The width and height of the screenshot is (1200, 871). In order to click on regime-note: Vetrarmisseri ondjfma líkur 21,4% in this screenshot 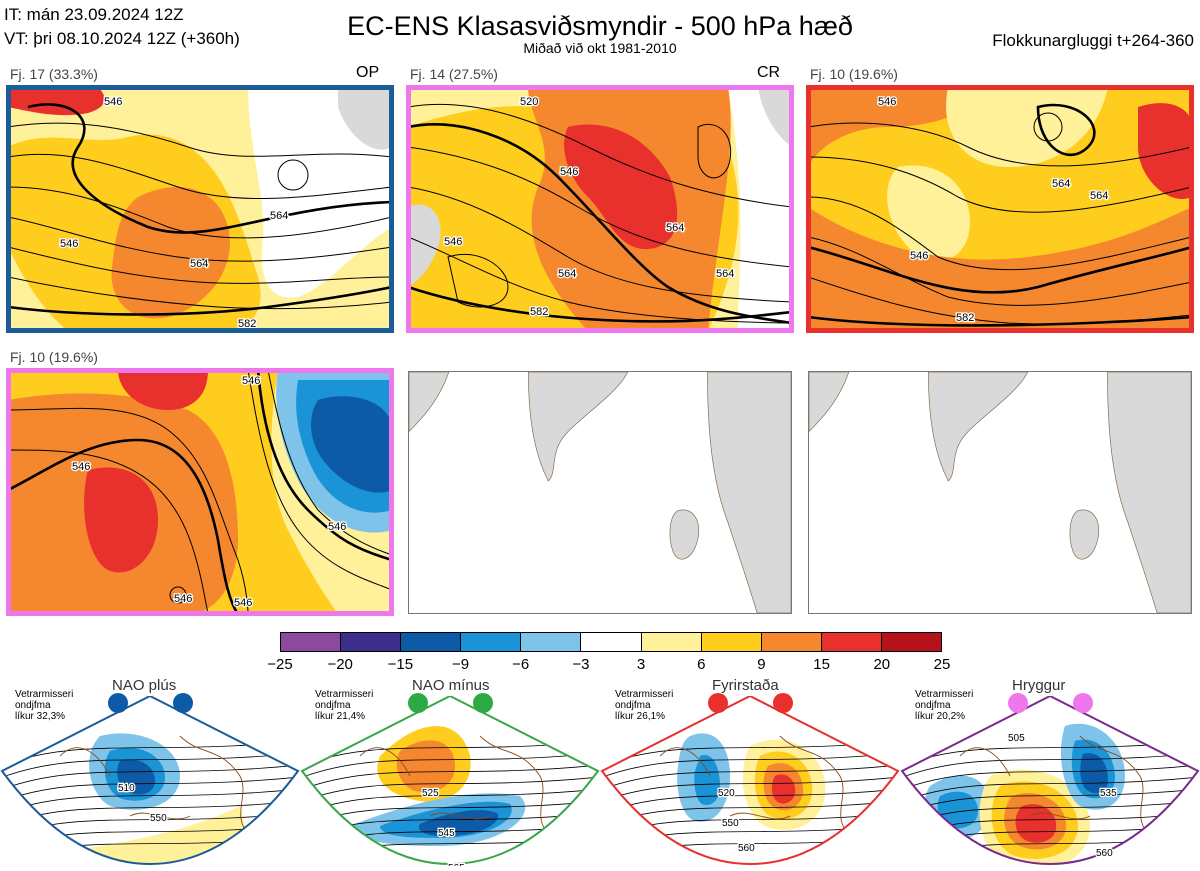, I will do `click(355, 705)`.